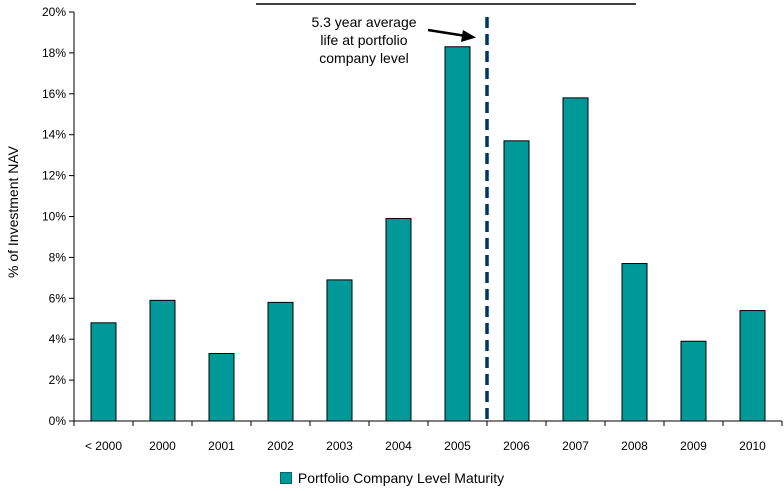  I want to click on x-tick-label: 2000, so click(162, 446).